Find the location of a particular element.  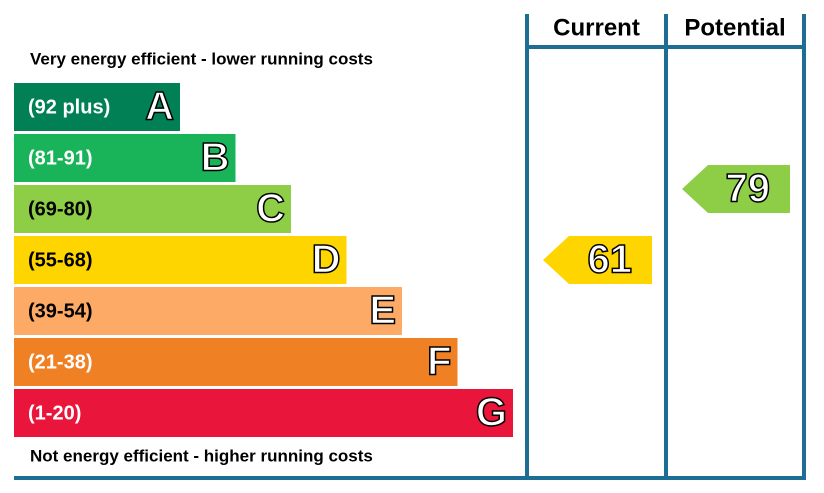

band-range: (69-80) is located at coordinates (60, 209).